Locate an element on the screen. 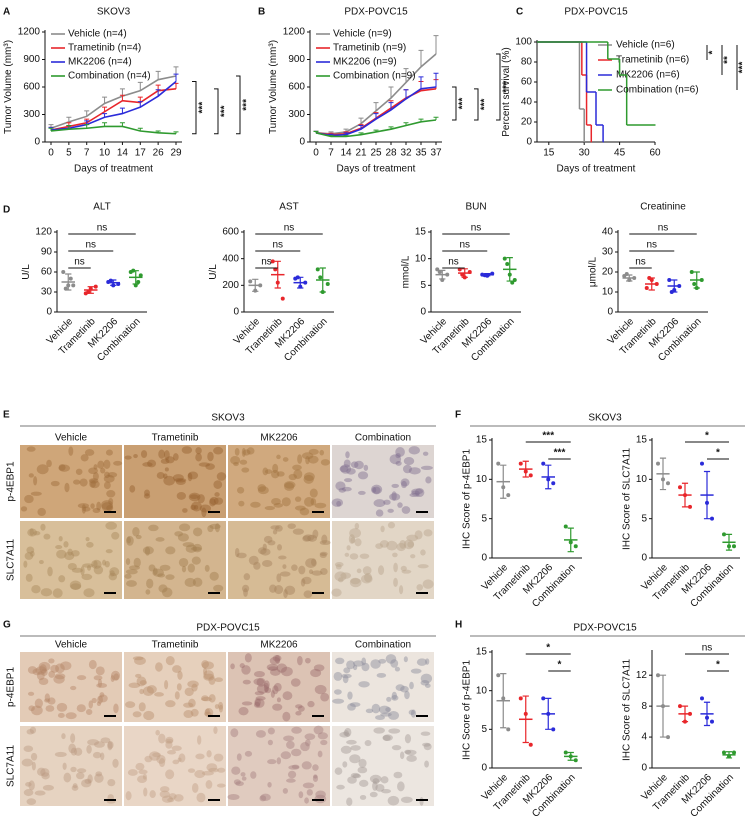 This screenshot has height=838, width=751. y-tick-label: 5 is located at coordinates (484, 729).